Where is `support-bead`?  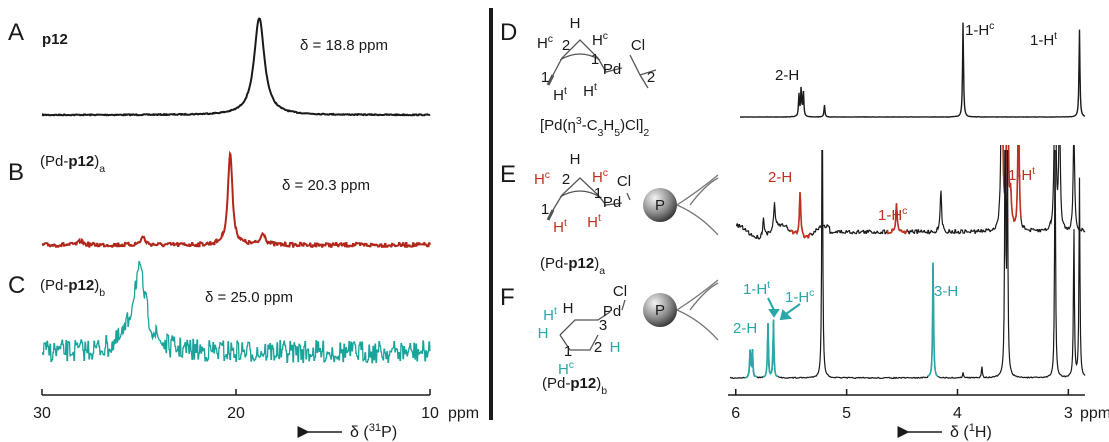 support-bead is located at coordinates (660, 205).